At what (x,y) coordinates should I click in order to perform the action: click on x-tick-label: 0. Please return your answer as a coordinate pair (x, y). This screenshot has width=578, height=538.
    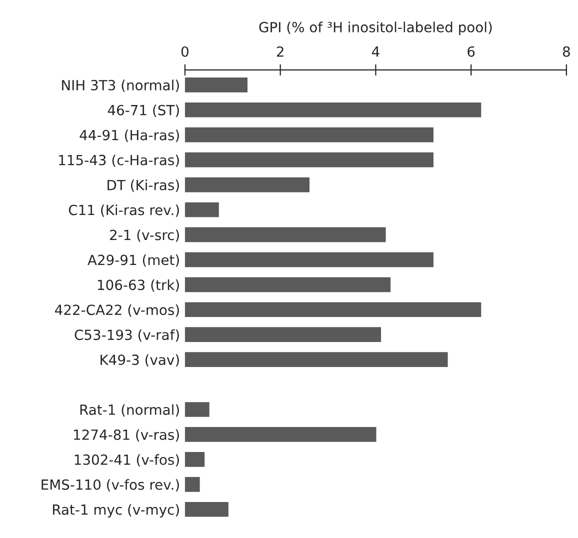
    Looking at the image, I should click on (184, 51).